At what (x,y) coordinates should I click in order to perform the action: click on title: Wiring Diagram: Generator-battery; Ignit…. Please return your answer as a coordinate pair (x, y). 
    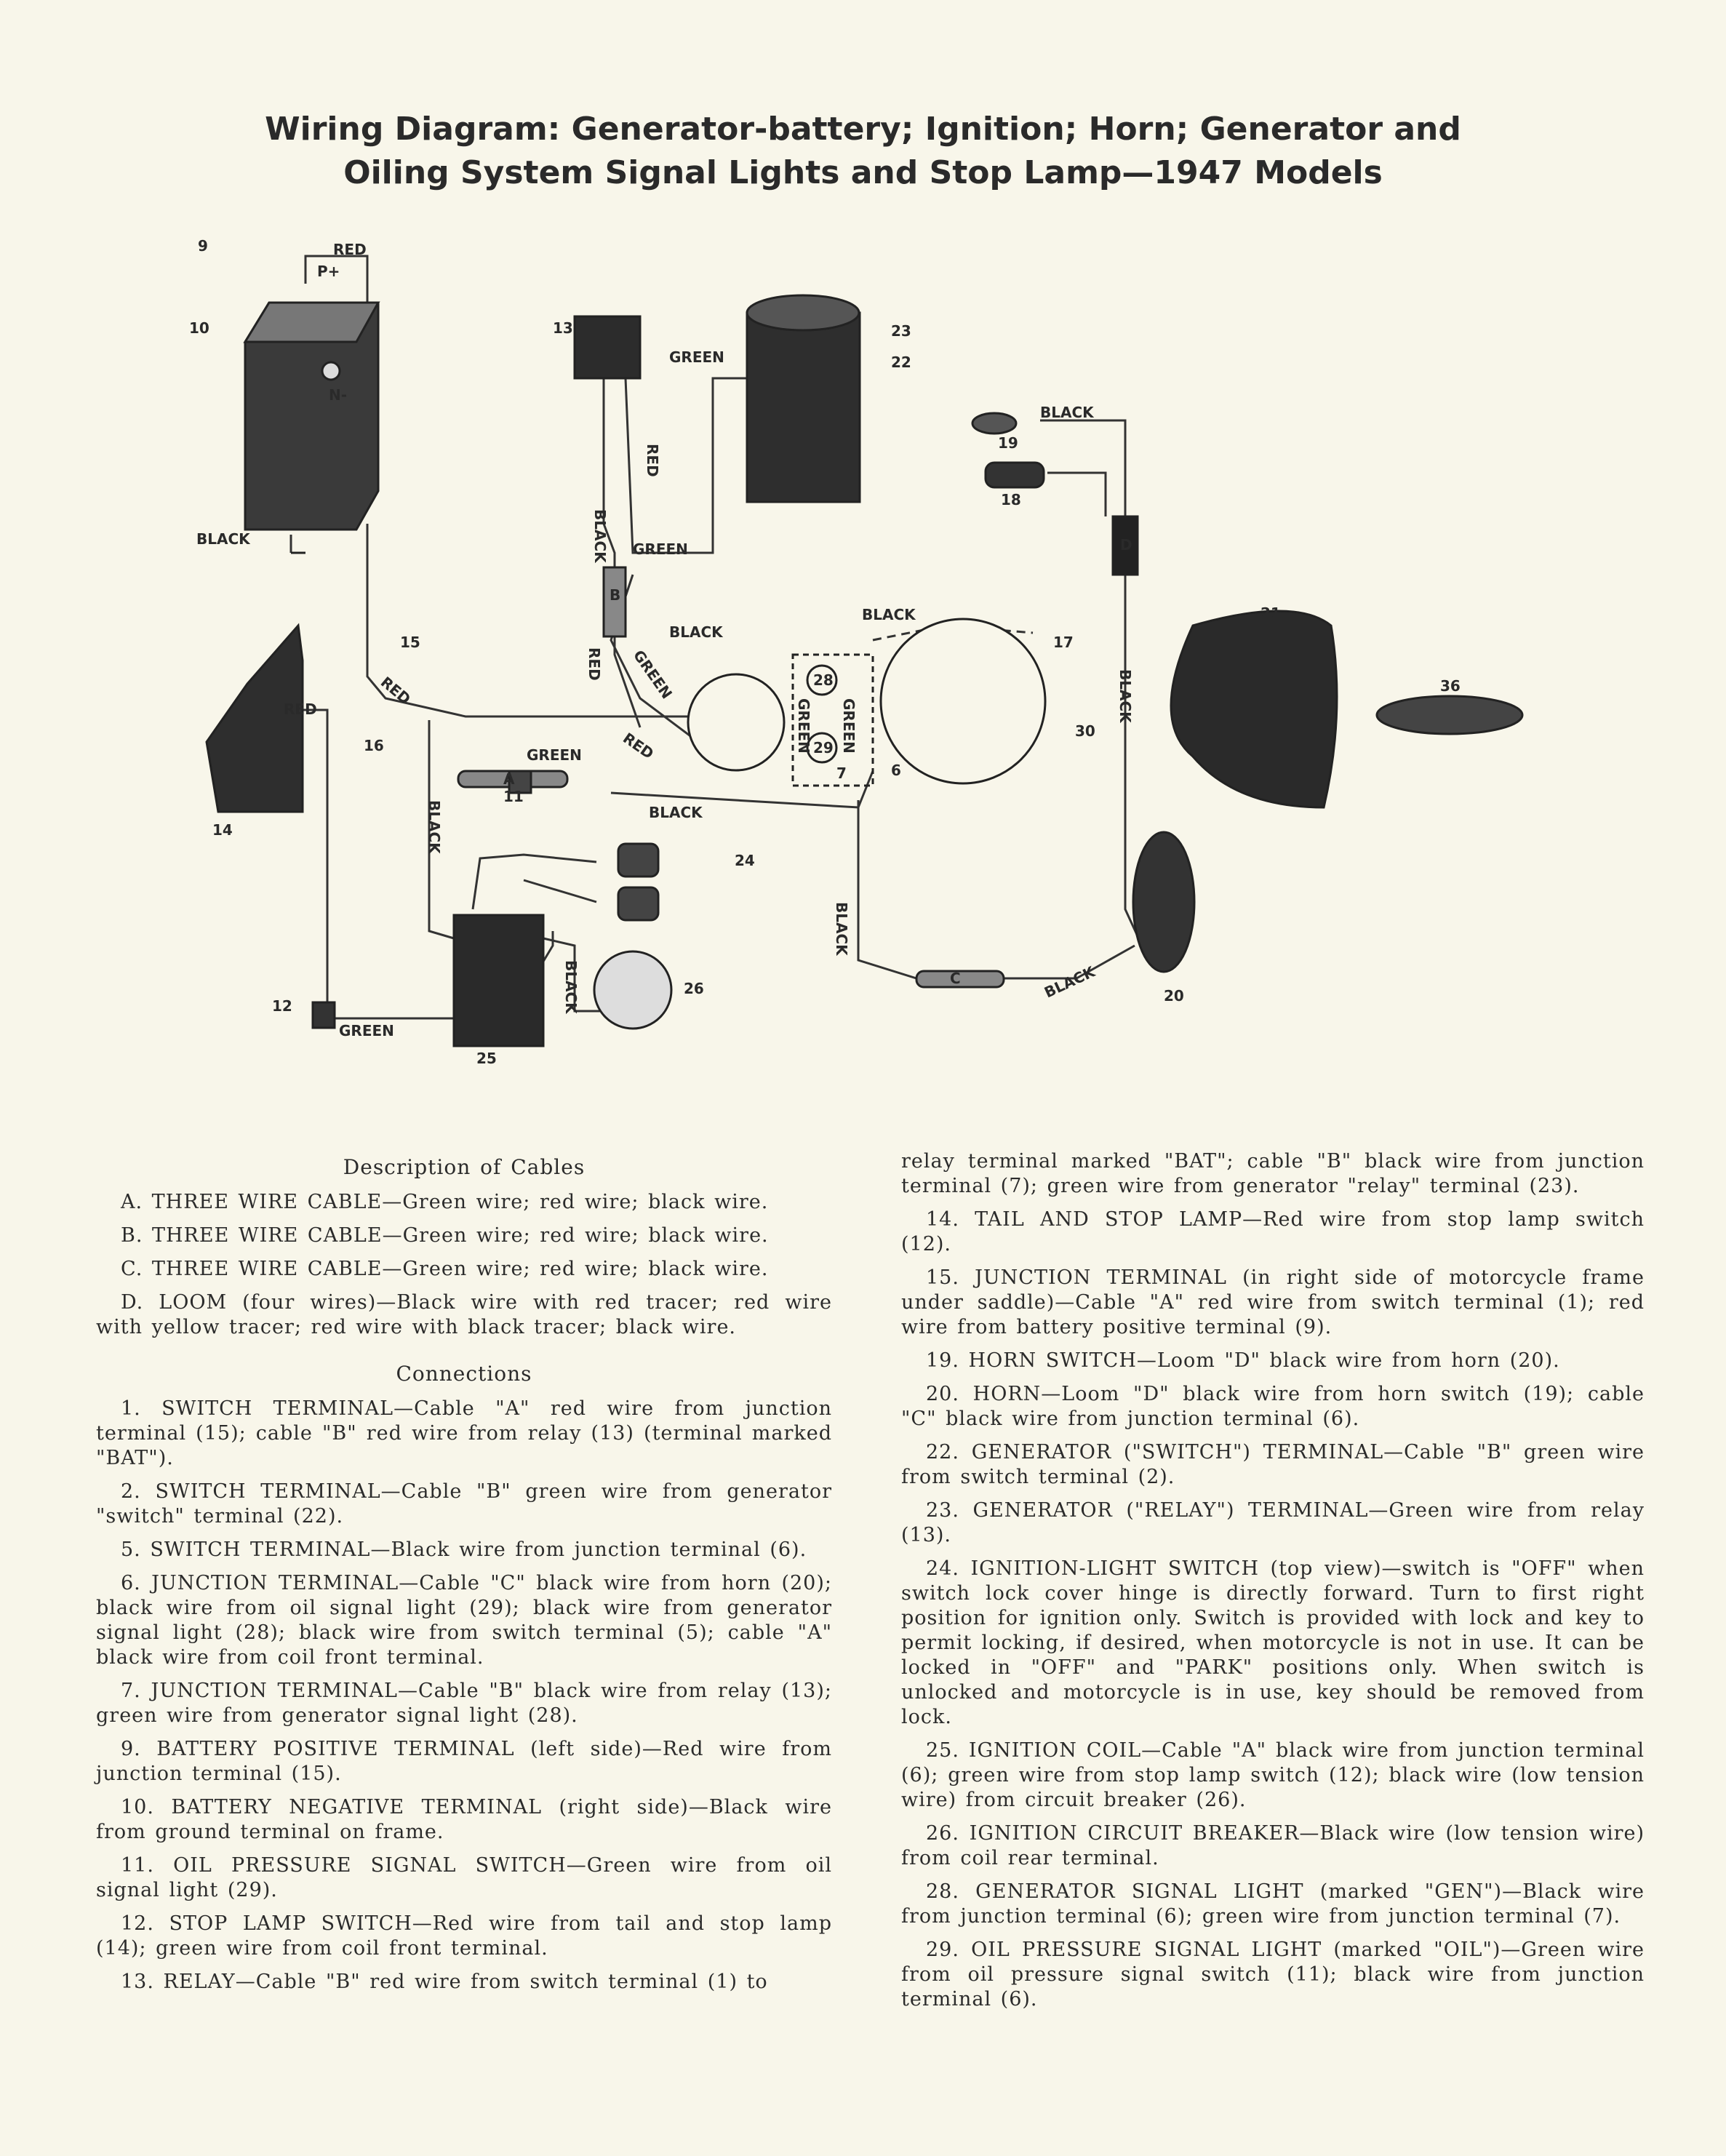
    Looking at the image, I should click on (863, 151).